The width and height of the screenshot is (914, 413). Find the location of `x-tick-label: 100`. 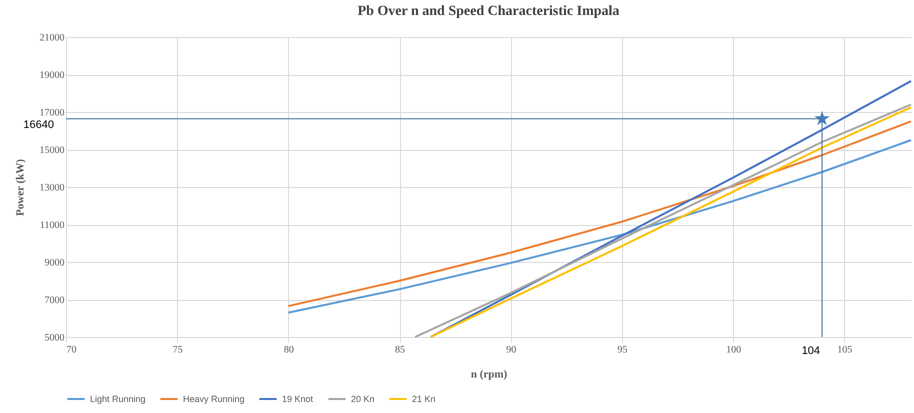

x-tick-label: 100 is located at coordinates (734, 350).